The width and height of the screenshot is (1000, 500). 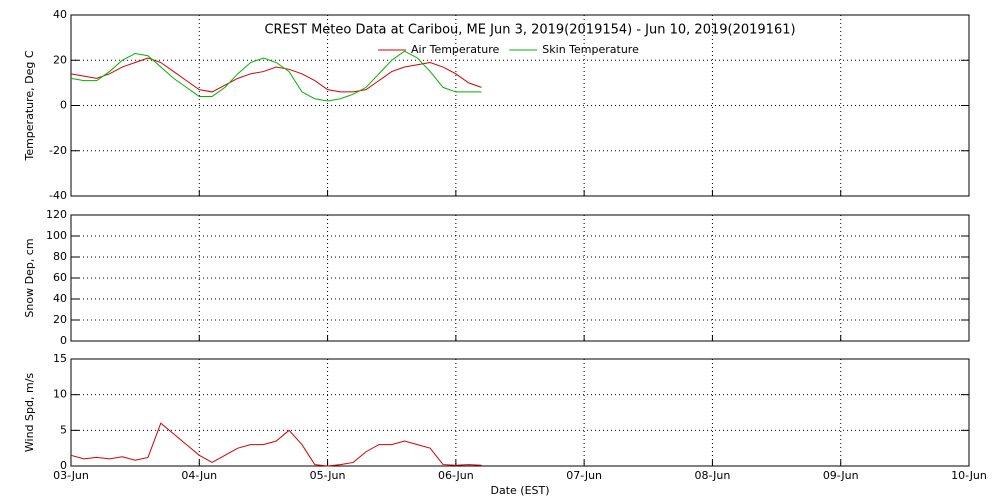 What do you see at coordinates (29, 277) in the screenshot?
I see `y-axis-label: Snow Dep, cm` at bounding box center [29, 277].